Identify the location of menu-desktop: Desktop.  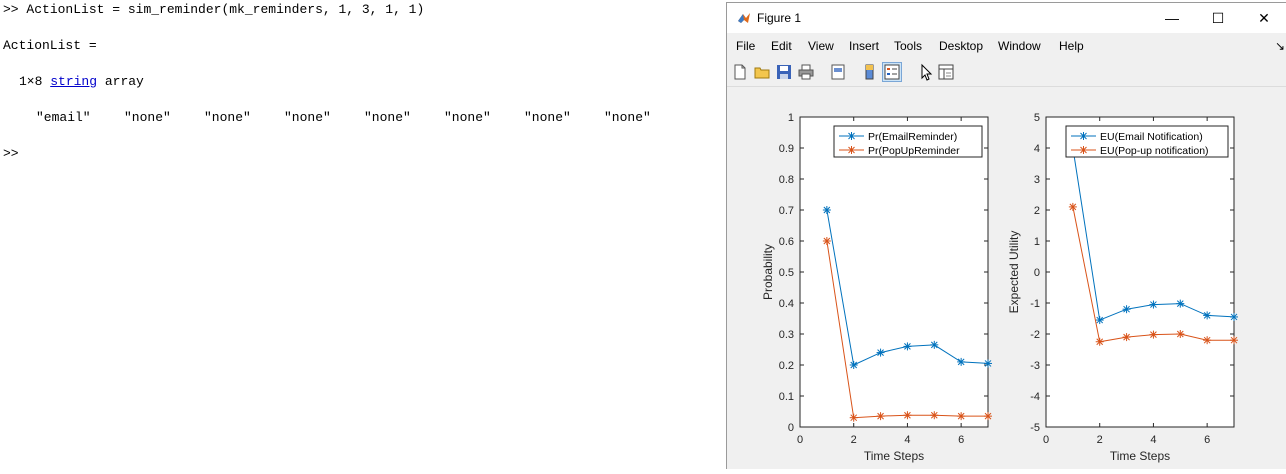
(961, 46).